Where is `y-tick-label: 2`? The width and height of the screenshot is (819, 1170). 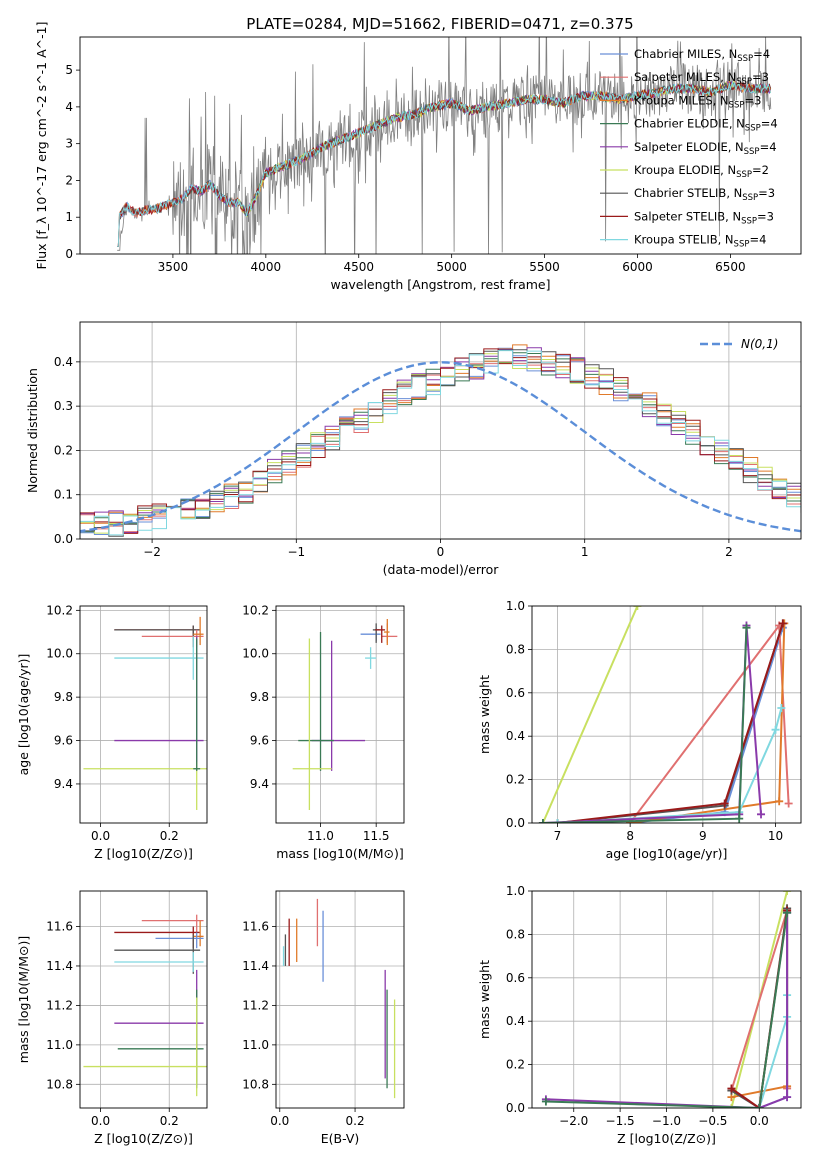
y-tick-label: 2 is located at coordinates (69, 180).